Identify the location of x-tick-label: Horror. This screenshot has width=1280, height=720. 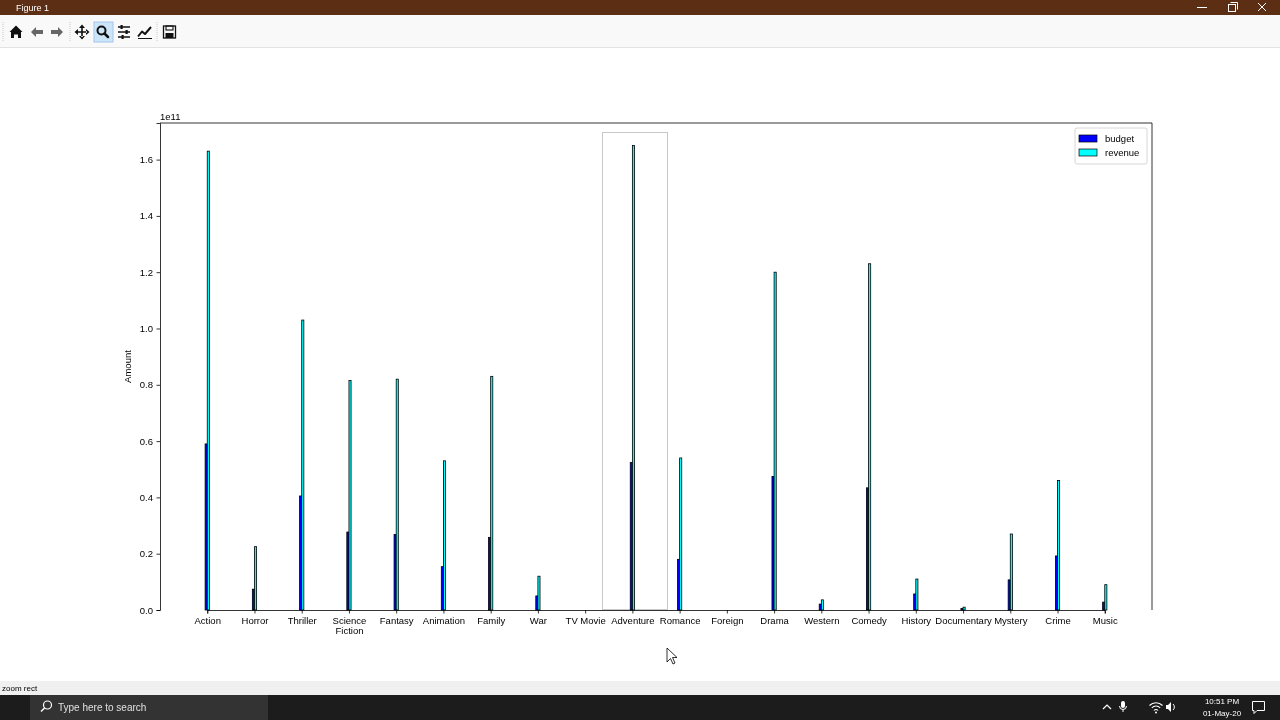
(255, 620).